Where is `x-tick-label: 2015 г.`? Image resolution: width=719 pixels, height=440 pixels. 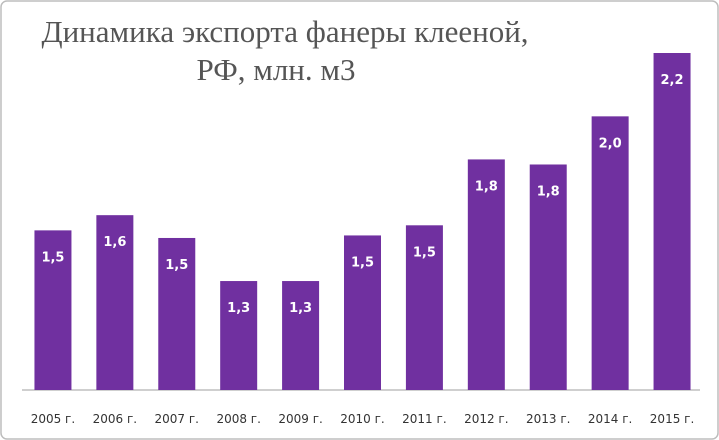
x-tick-label: 2015 г. is located at coordinates (672, 419).